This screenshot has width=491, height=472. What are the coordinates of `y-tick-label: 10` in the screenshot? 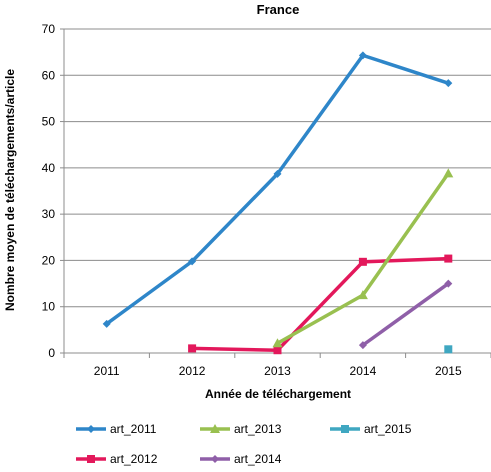 It's located at (49, 307).